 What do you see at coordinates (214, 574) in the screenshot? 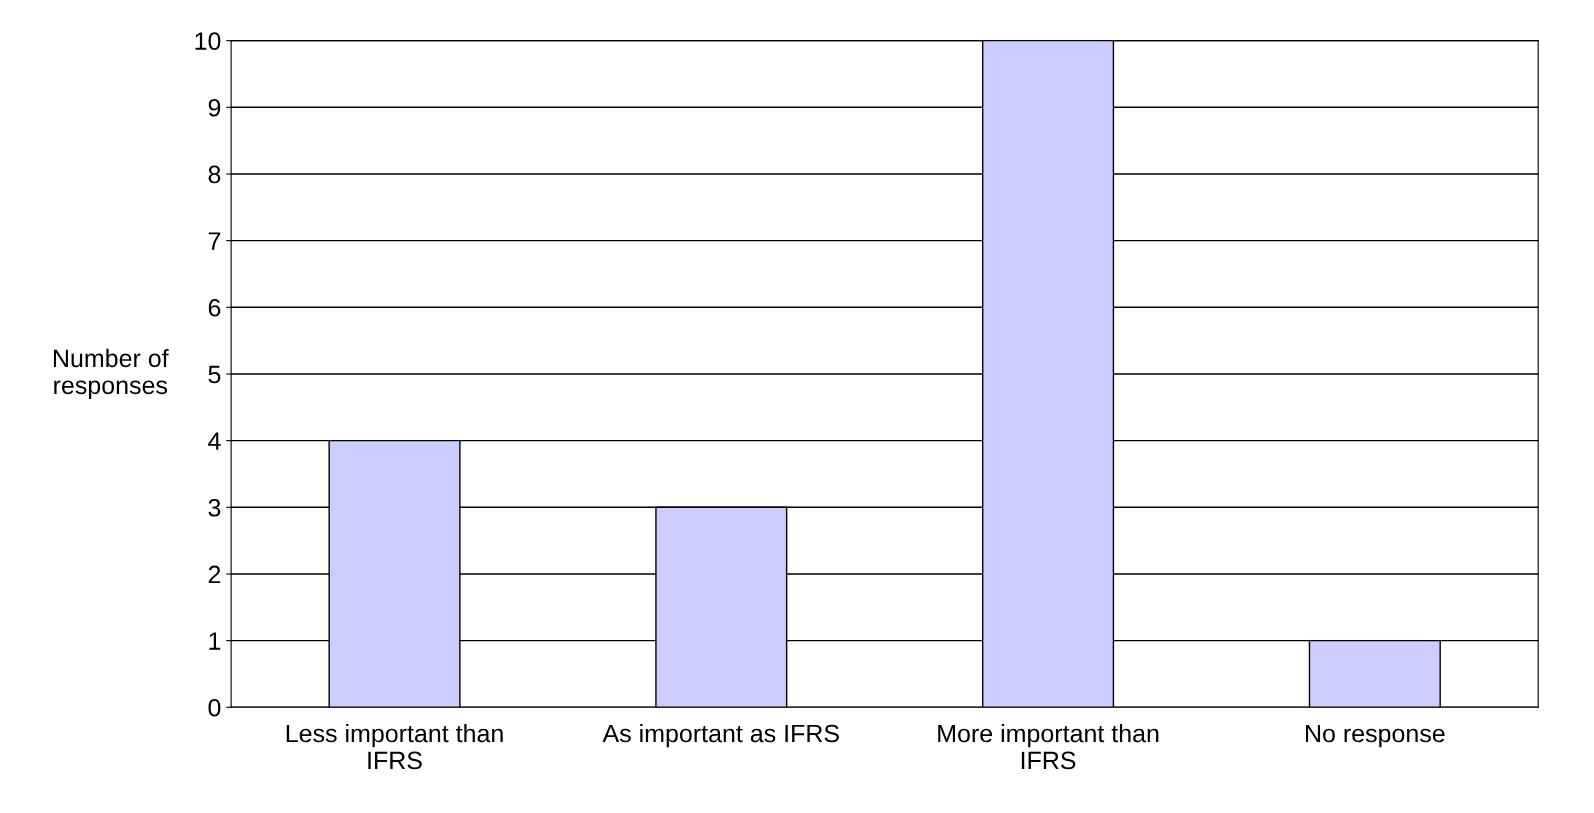
I see `y-tick-label: 2` at bounding box center [214, 574].